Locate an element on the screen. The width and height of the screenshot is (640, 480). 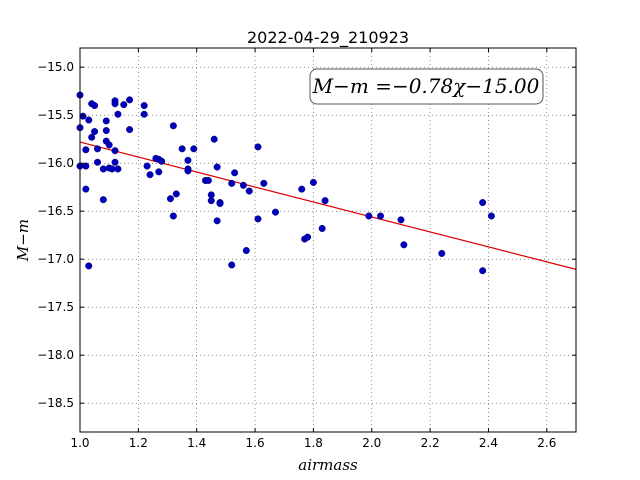
y-axis-label: M−m is located at coordinates (23, 240).